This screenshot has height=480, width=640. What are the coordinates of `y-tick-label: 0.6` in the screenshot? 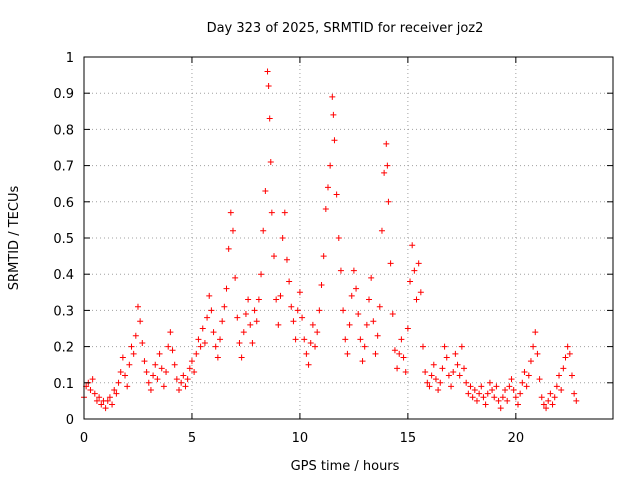 It's located at (63, 203).